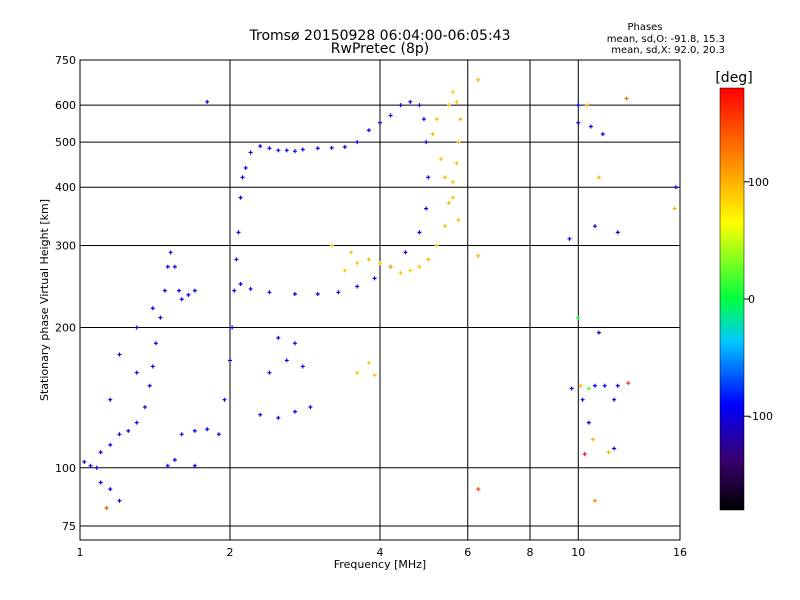 The image size is (800, 600). What do you see at coordinates (530, 552) in the screenshot?
I see `x-tick-label: 8` at bounding box center [530, 552].